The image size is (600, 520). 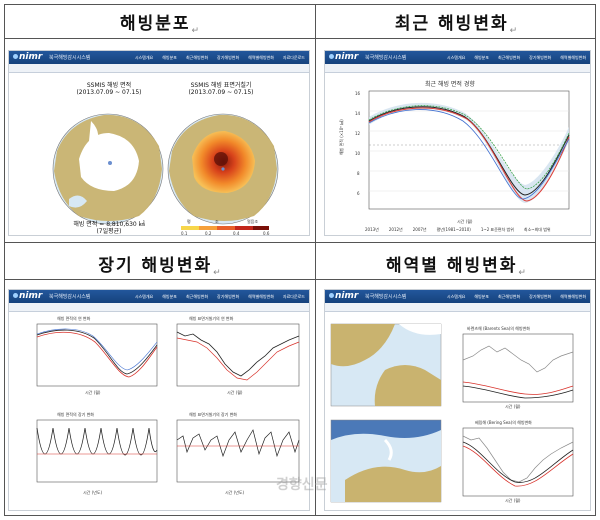 I want to click on polar-maps, so click(x=165, y=171).